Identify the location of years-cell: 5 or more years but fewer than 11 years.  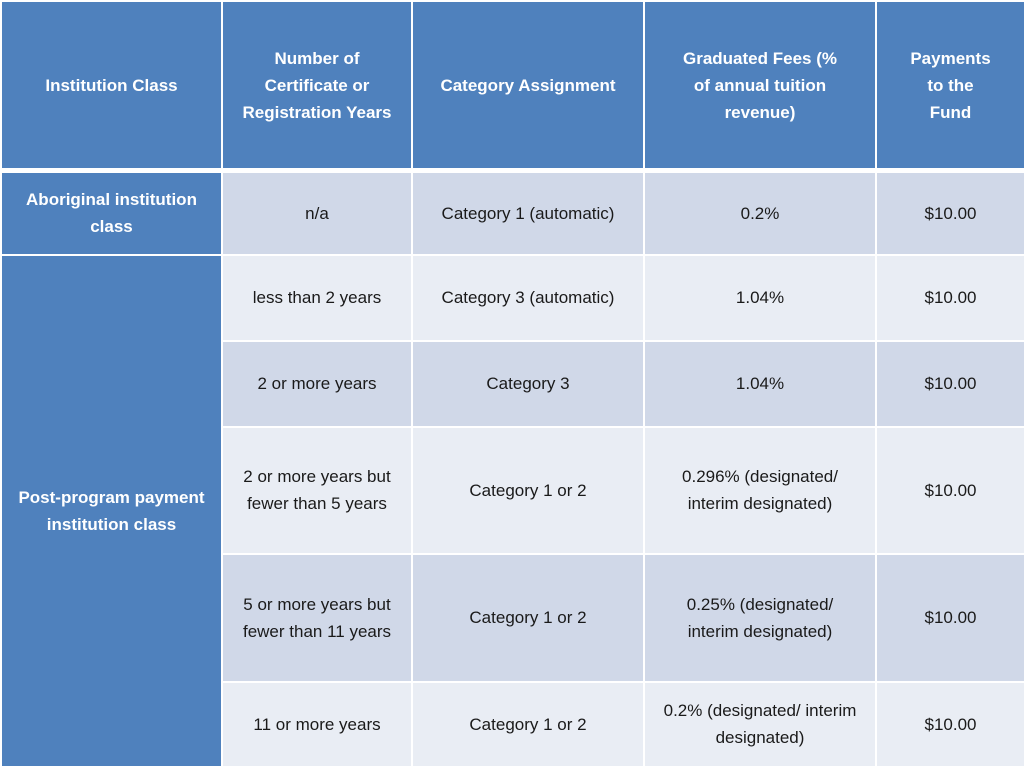
(317, 617).